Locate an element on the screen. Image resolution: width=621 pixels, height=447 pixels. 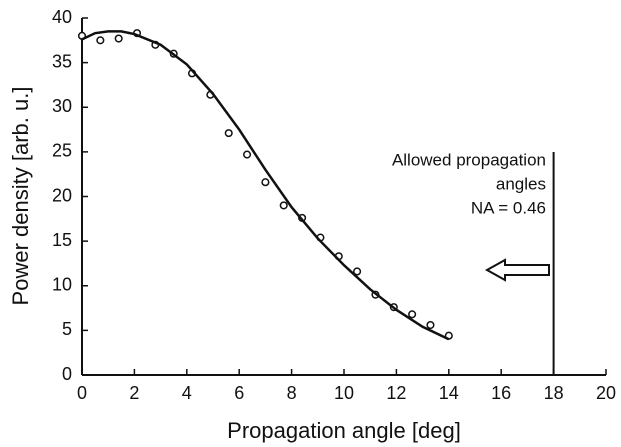
annotation: Allowed propagation is located at coordinates (469, 159).